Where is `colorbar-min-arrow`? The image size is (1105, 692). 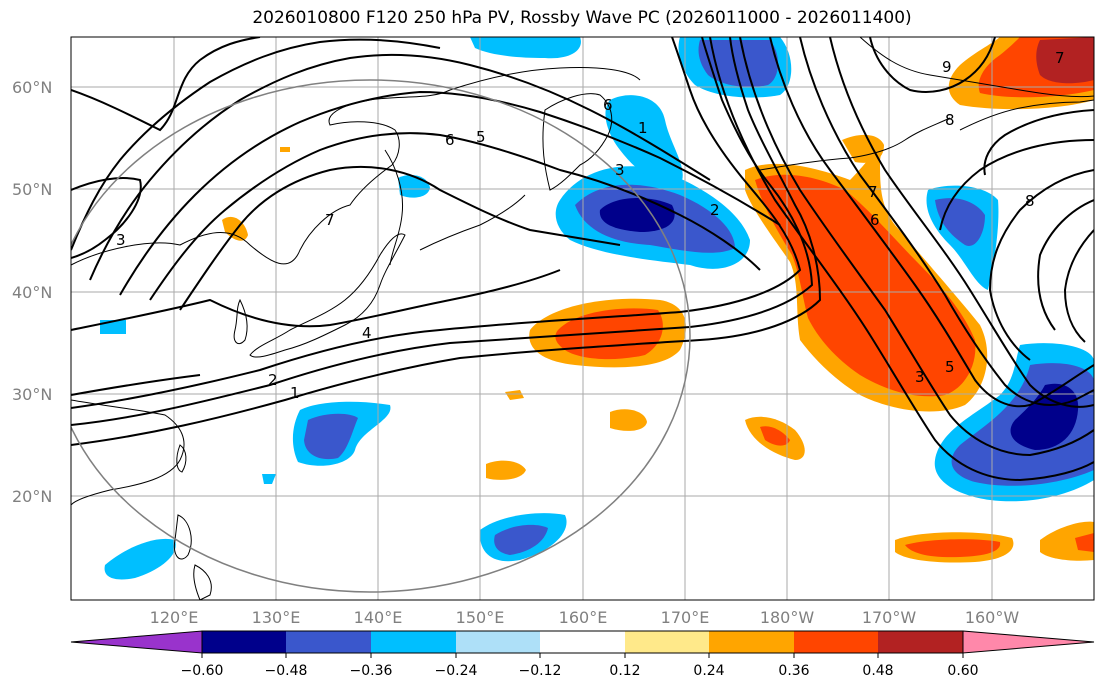 colorbar-min-arrow is located at coordinates (136, 642).